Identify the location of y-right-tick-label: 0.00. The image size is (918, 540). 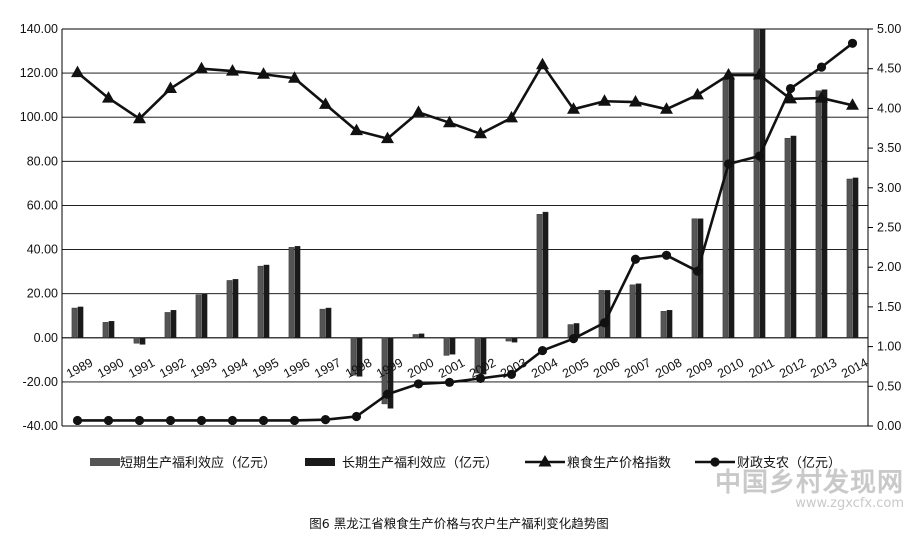
(889, 426).